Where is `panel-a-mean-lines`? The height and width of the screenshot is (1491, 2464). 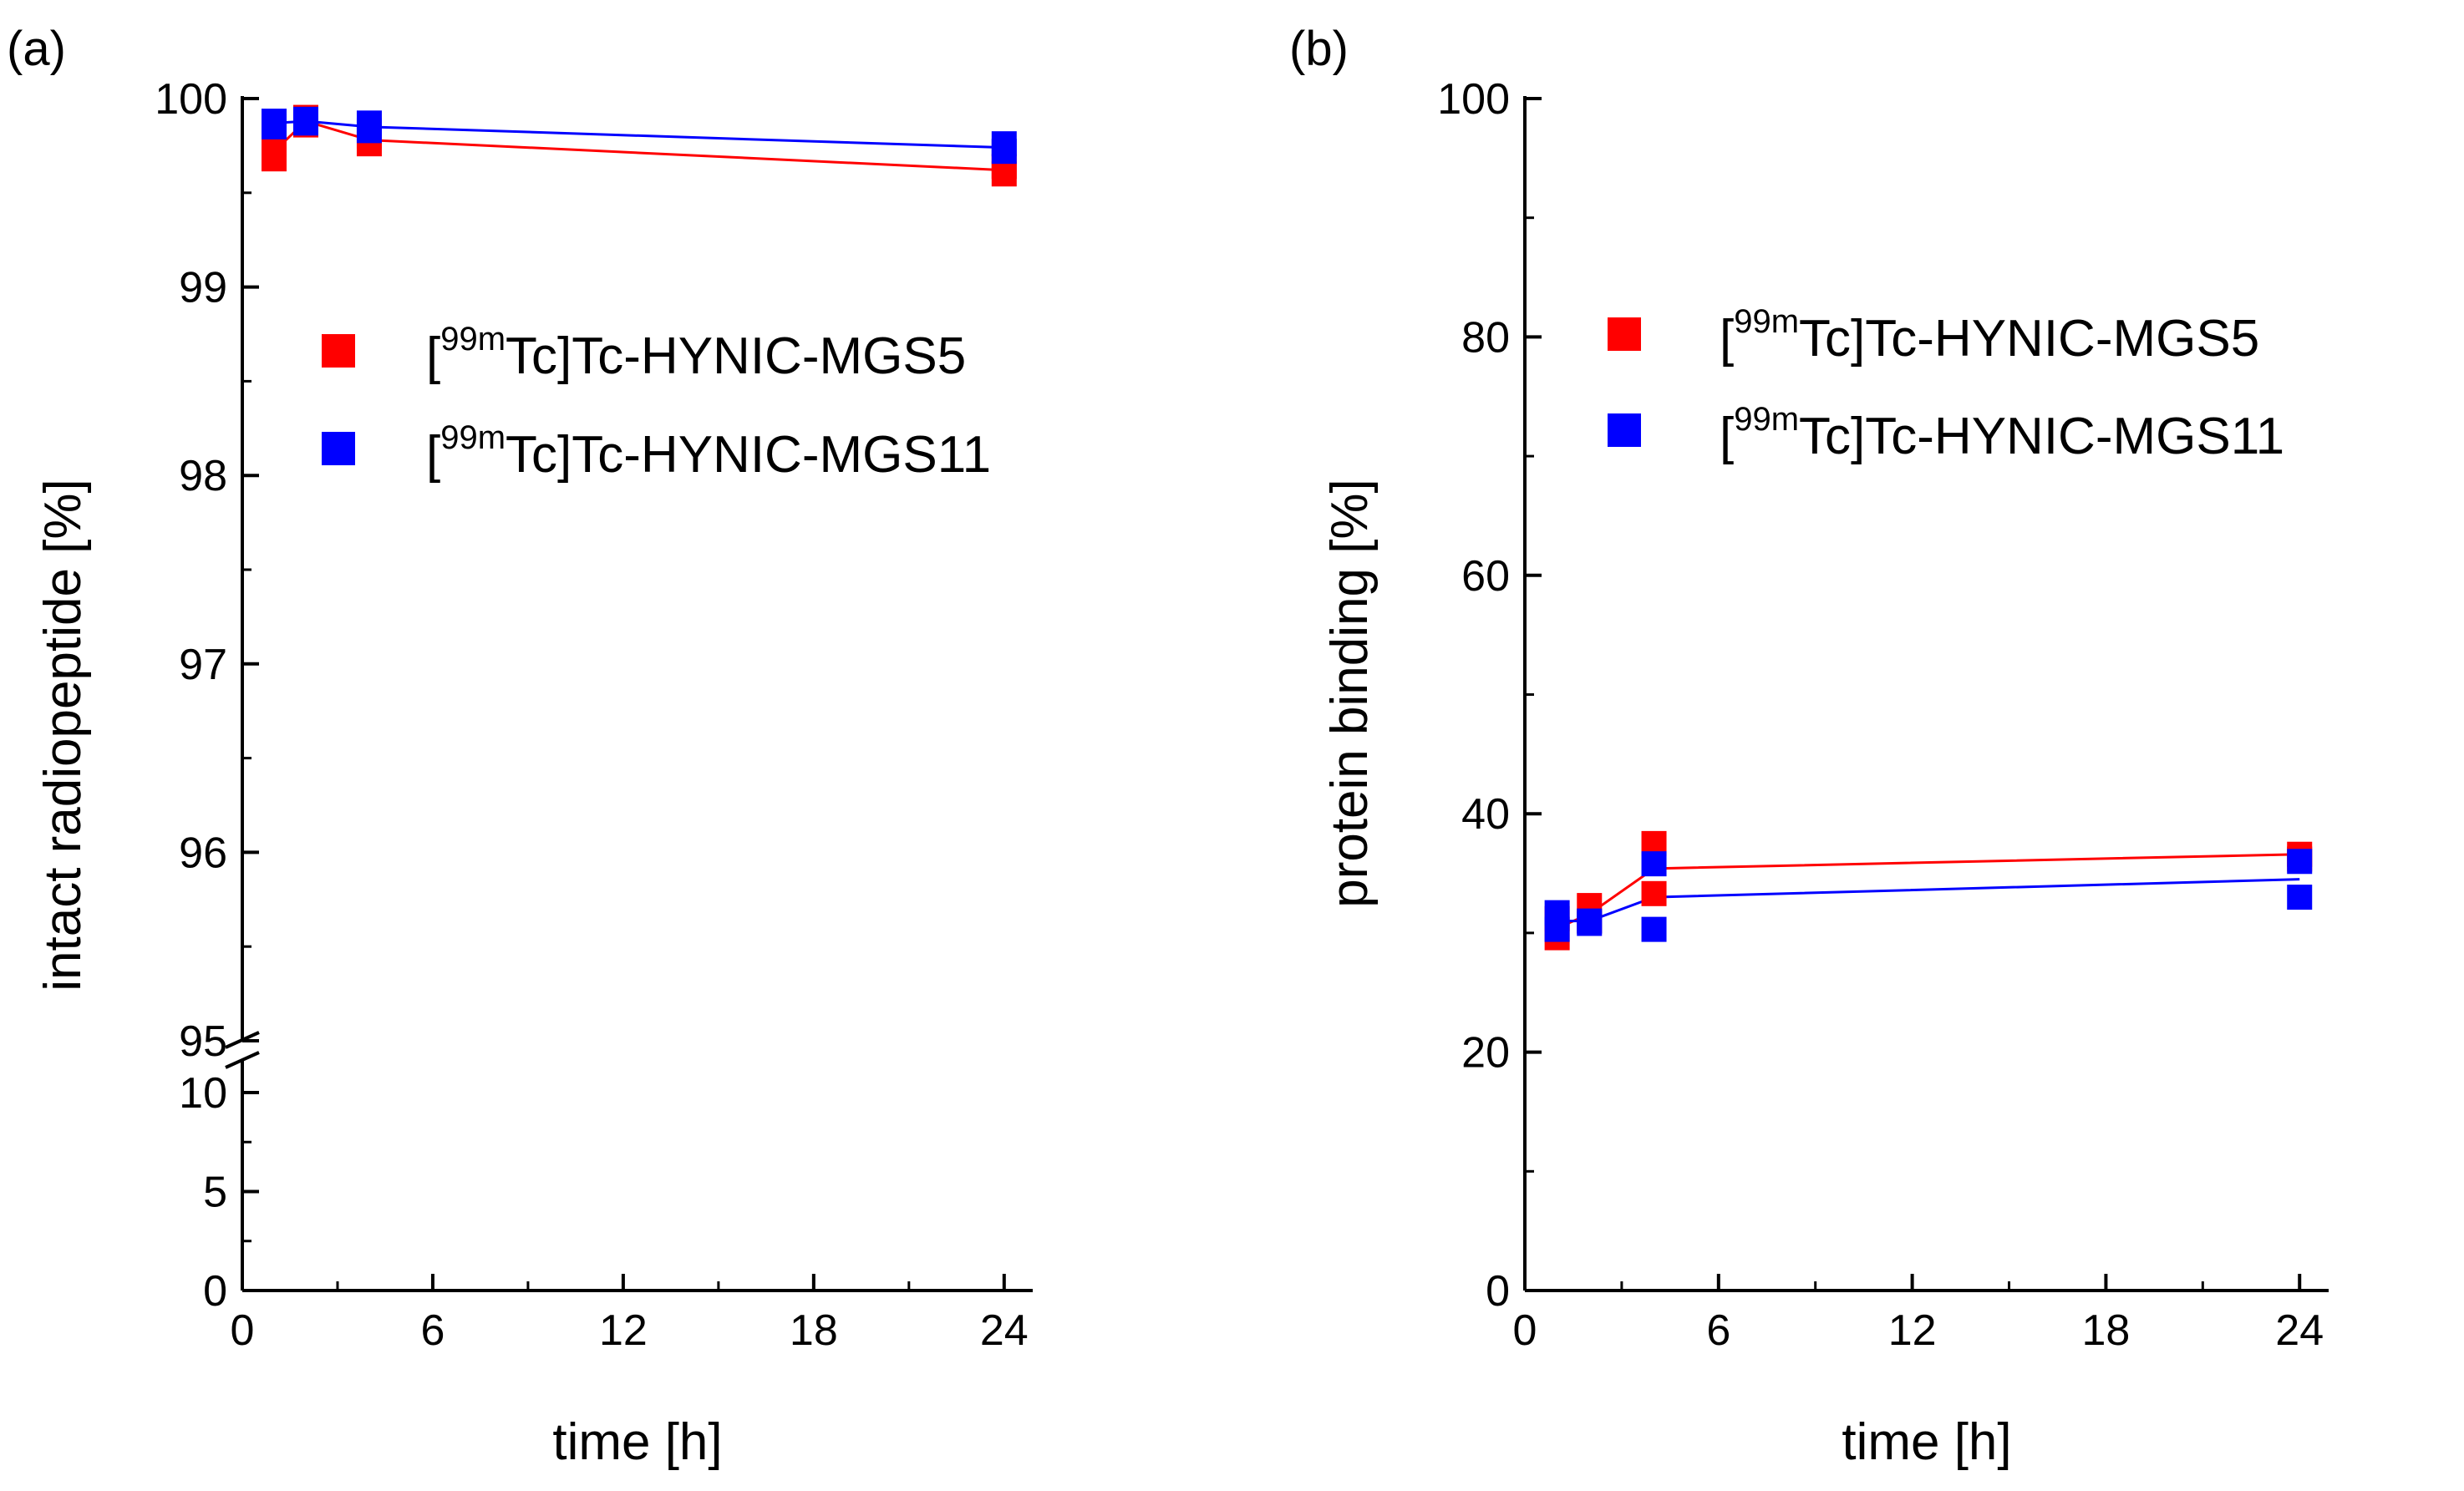 panel-a-mean-lines is located at coordinates (638, 145).